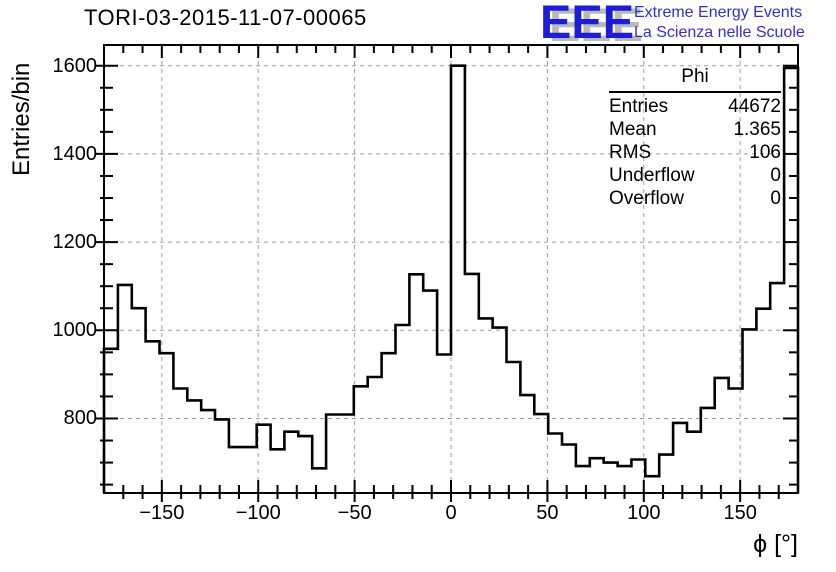 This screenshot has height=572, width=836. What do you see at coordinates (639, 106) in the screenshot?
I see `stats-label: Entries` at bounding box center [639, 106].